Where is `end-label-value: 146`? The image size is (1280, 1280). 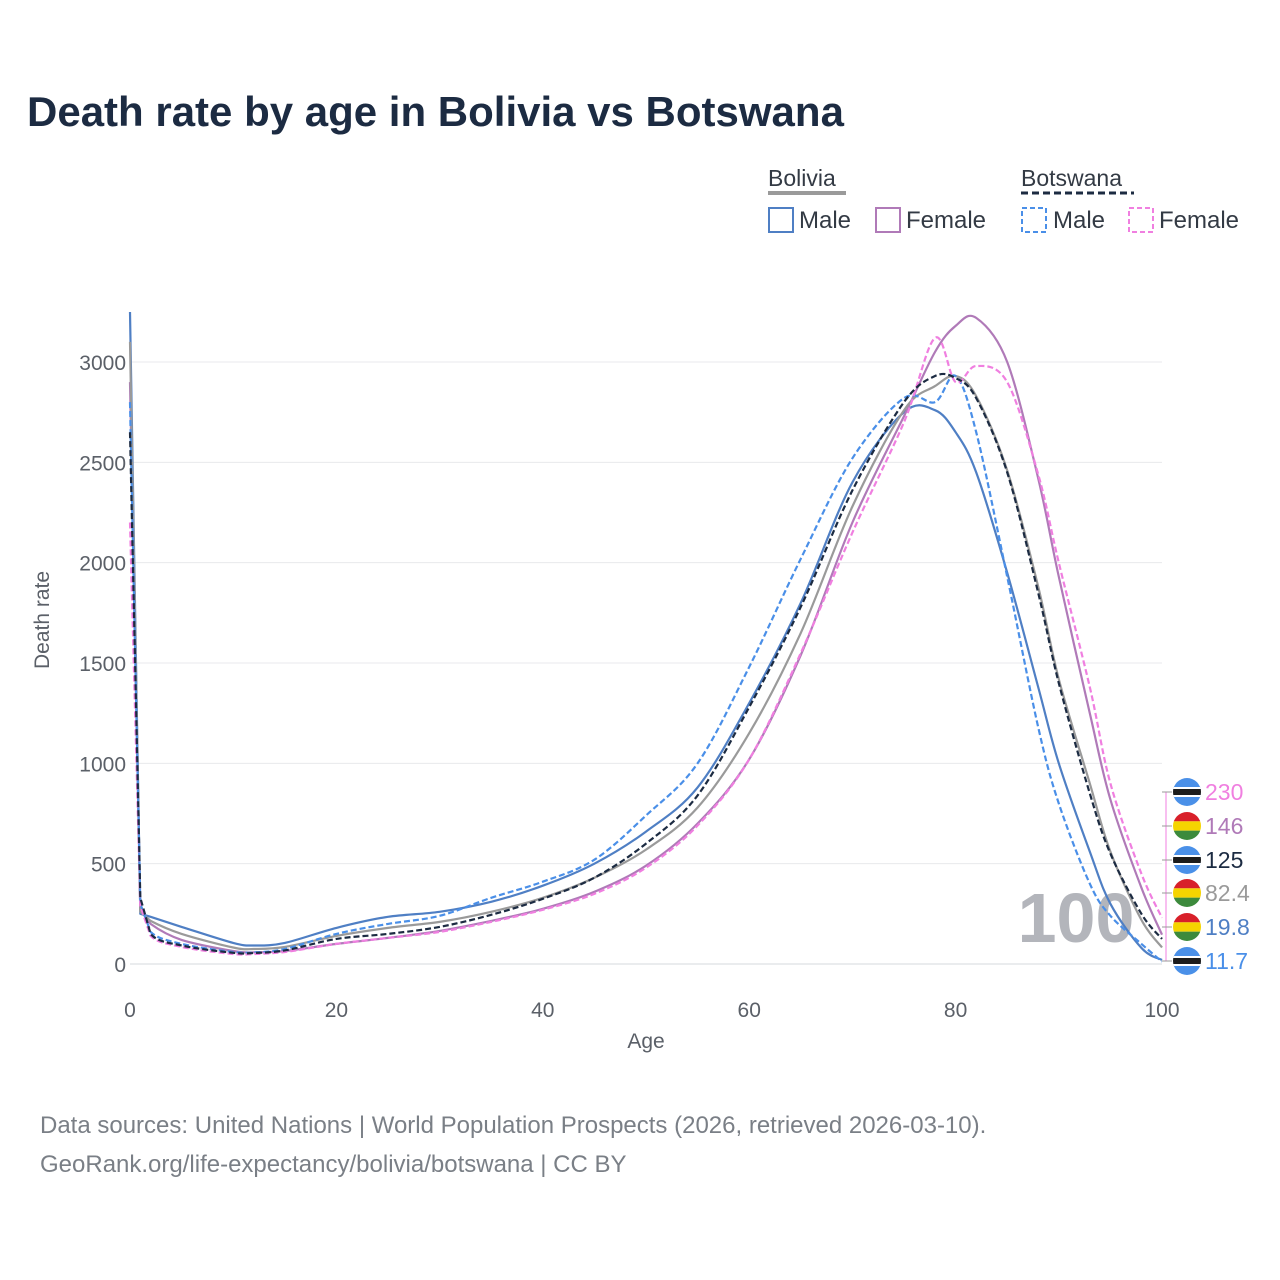 end-label-value: 146 is located at coordinates (1224, 826).